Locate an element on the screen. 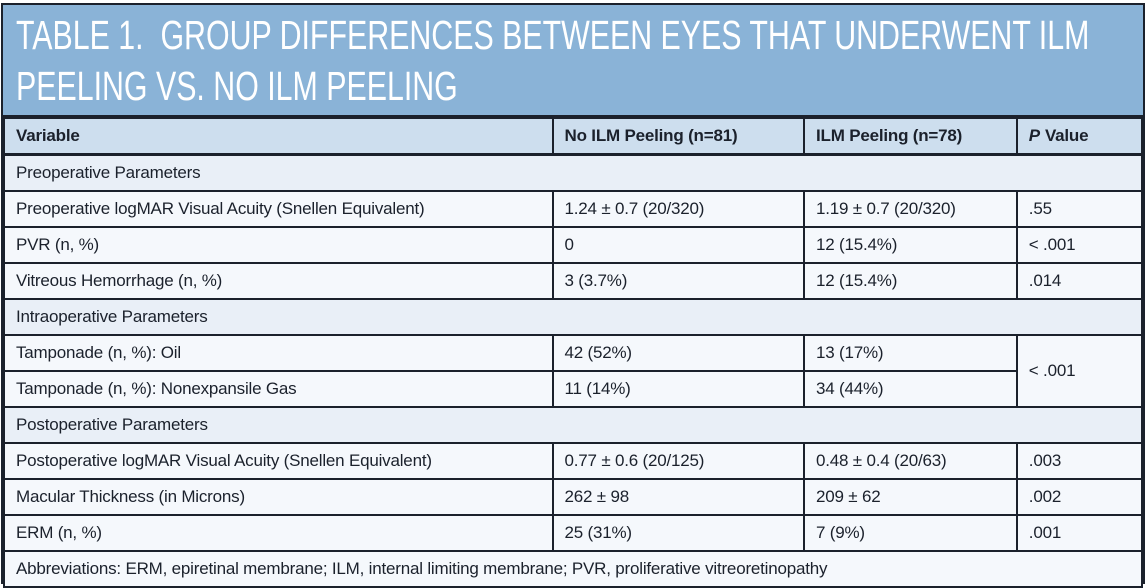 This screenshot has width=1146, height=588. cell-variable: Tamponade (n, %): Nonexpansile Gas is located at coordinates (278, 389).